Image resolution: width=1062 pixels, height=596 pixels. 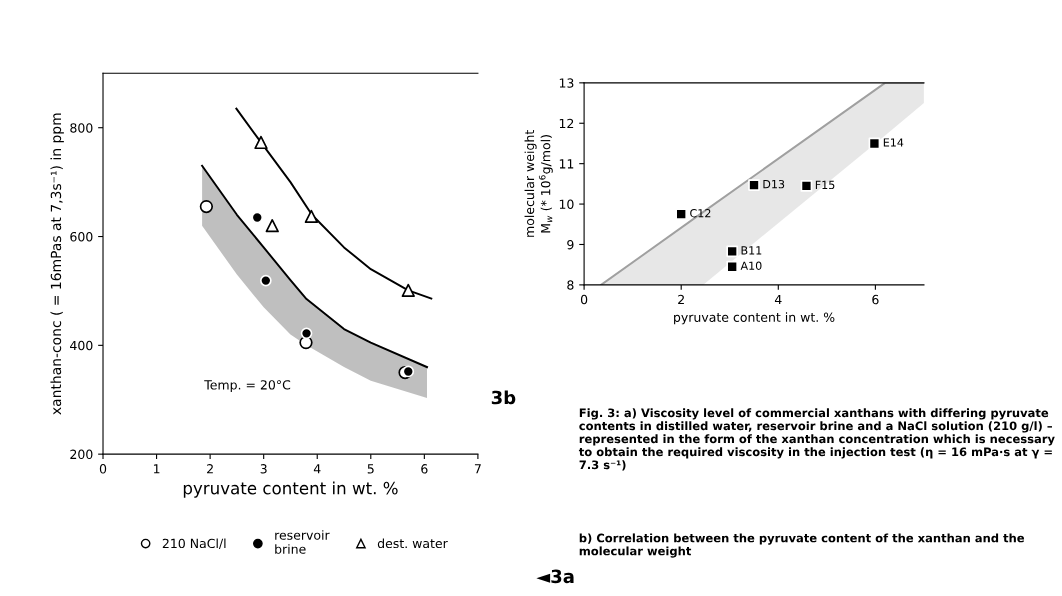 I want to click on line-series, so click(x=334, y=203).